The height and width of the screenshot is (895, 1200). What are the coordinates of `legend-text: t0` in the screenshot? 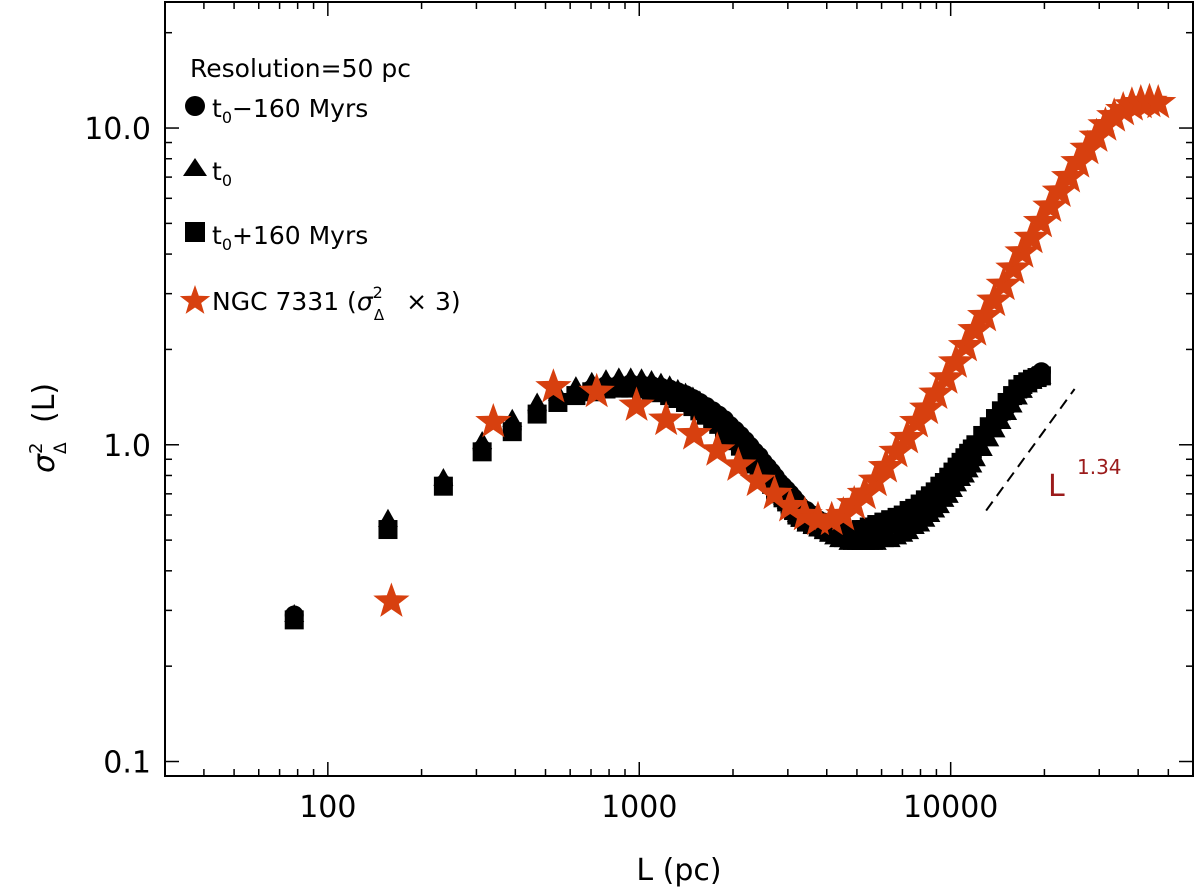 It's located at (222, 173).